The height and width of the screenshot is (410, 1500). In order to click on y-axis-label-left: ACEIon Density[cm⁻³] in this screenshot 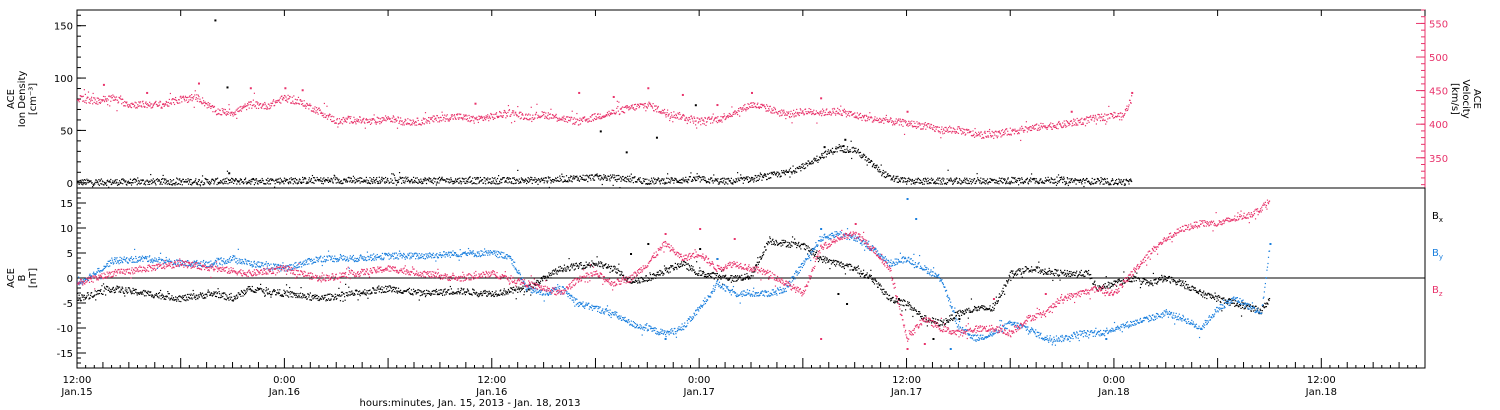, I will do `click(22, 99)`.